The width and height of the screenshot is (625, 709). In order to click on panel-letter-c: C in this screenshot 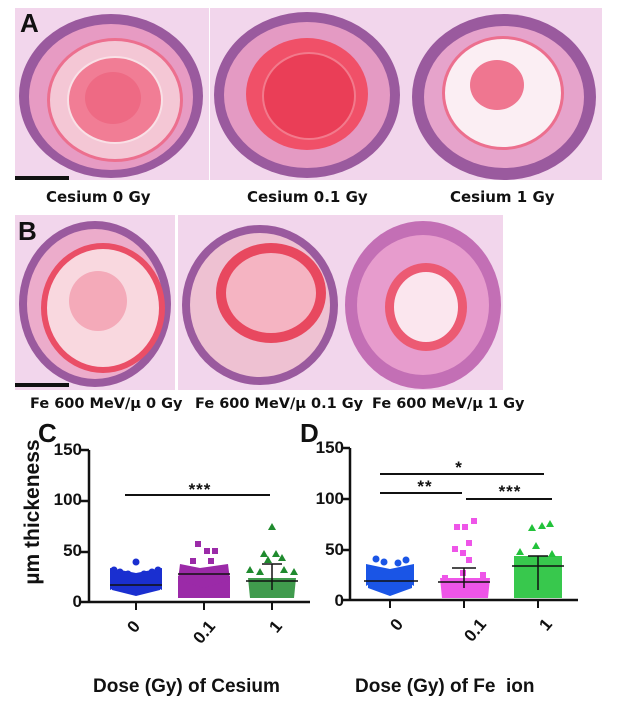, I will do `click(47, 433)`.